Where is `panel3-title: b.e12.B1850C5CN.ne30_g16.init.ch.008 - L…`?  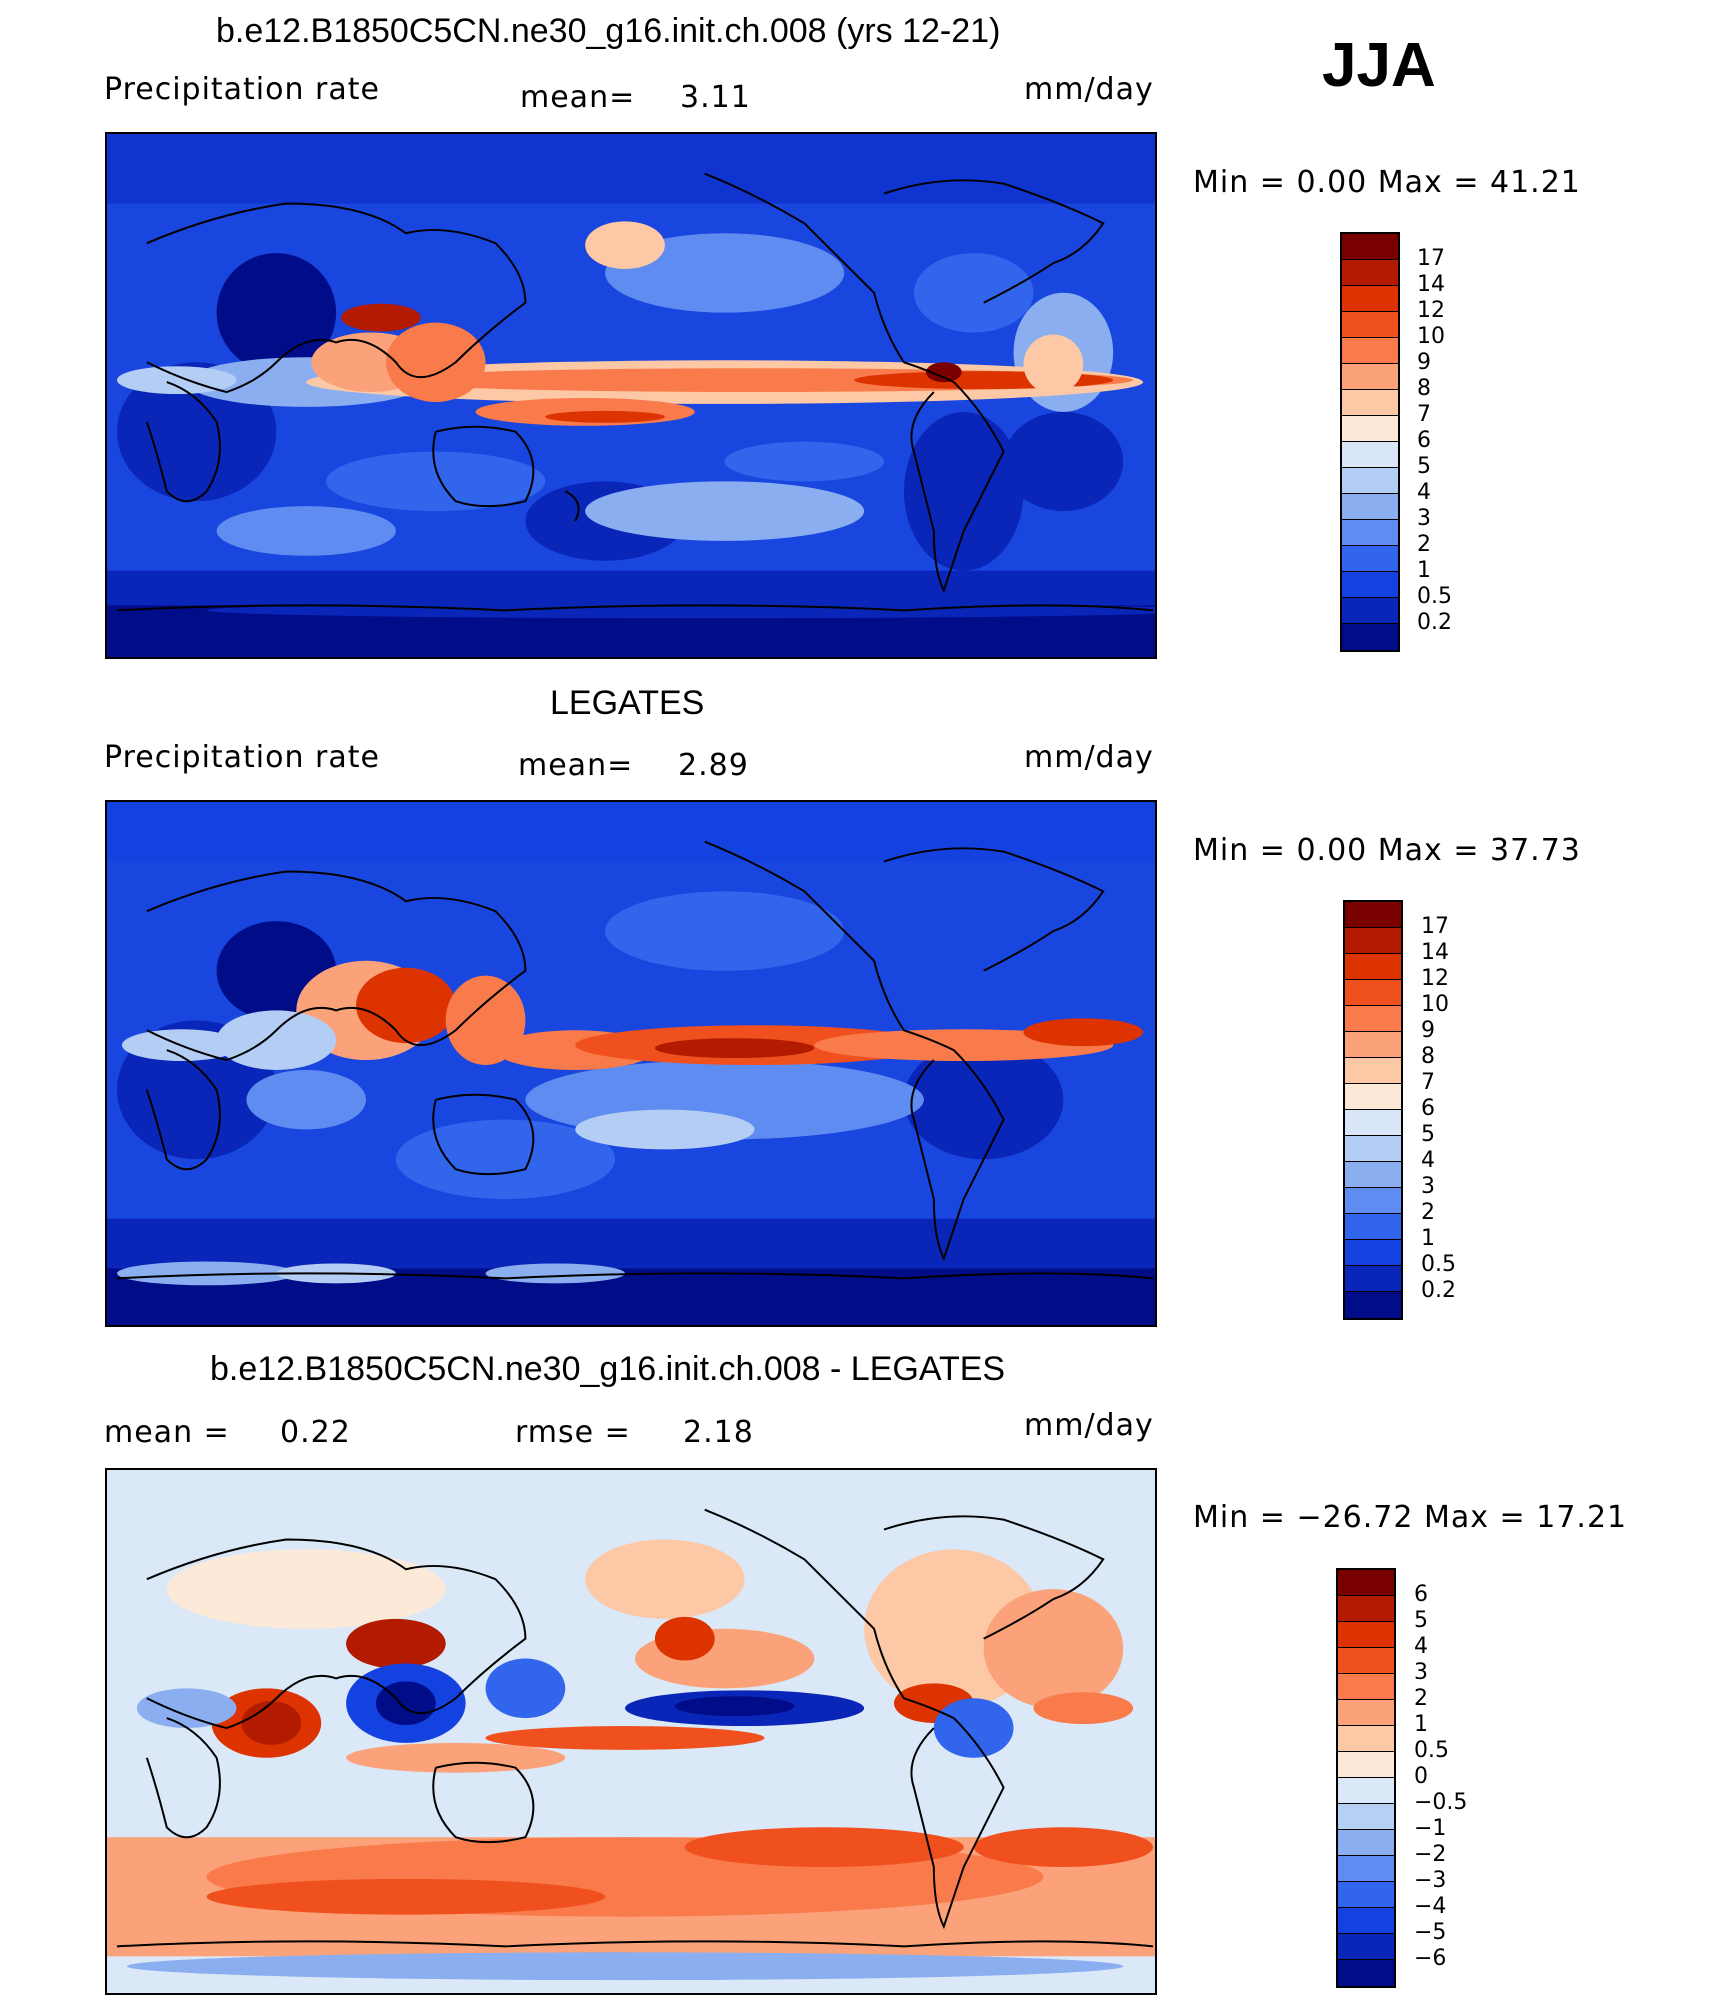
panel3-title: b.e12.B1850C5CN.ne30_g16.init.ch.008 - L… is located at coordinates (608, 1369).